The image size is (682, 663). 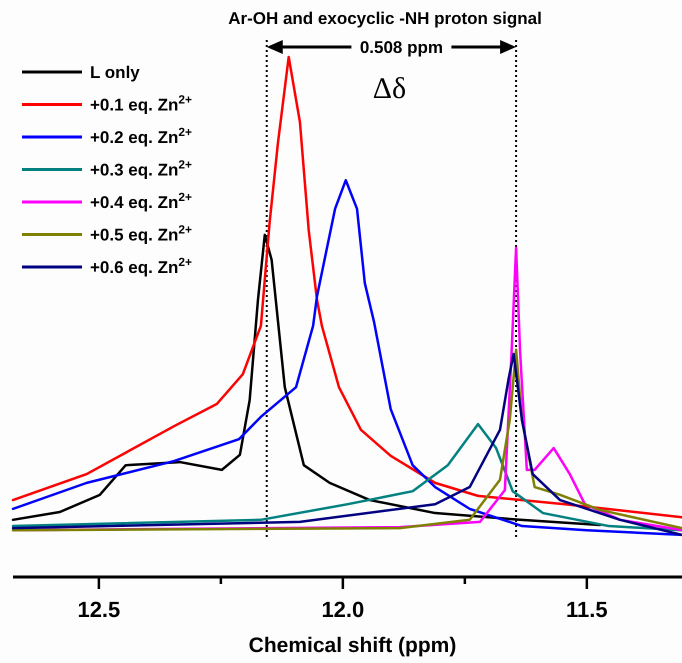 I want to click on annotation: Δδ, so click(x=389, y=88).